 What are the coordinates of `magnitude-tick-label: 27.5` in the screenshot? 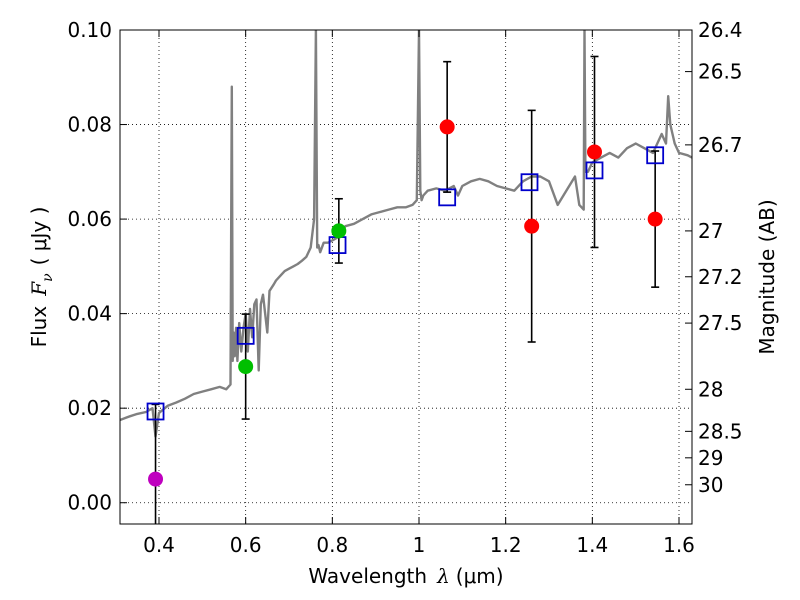 It's located at (720, 323).